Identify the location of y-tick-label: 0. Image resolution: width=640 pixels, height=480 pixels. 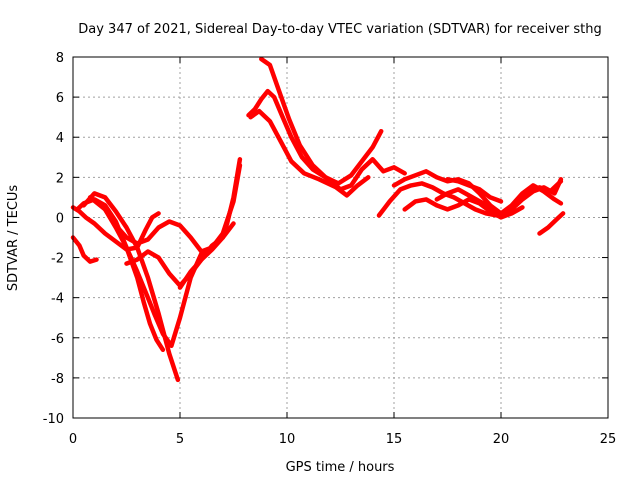
(60, 218).